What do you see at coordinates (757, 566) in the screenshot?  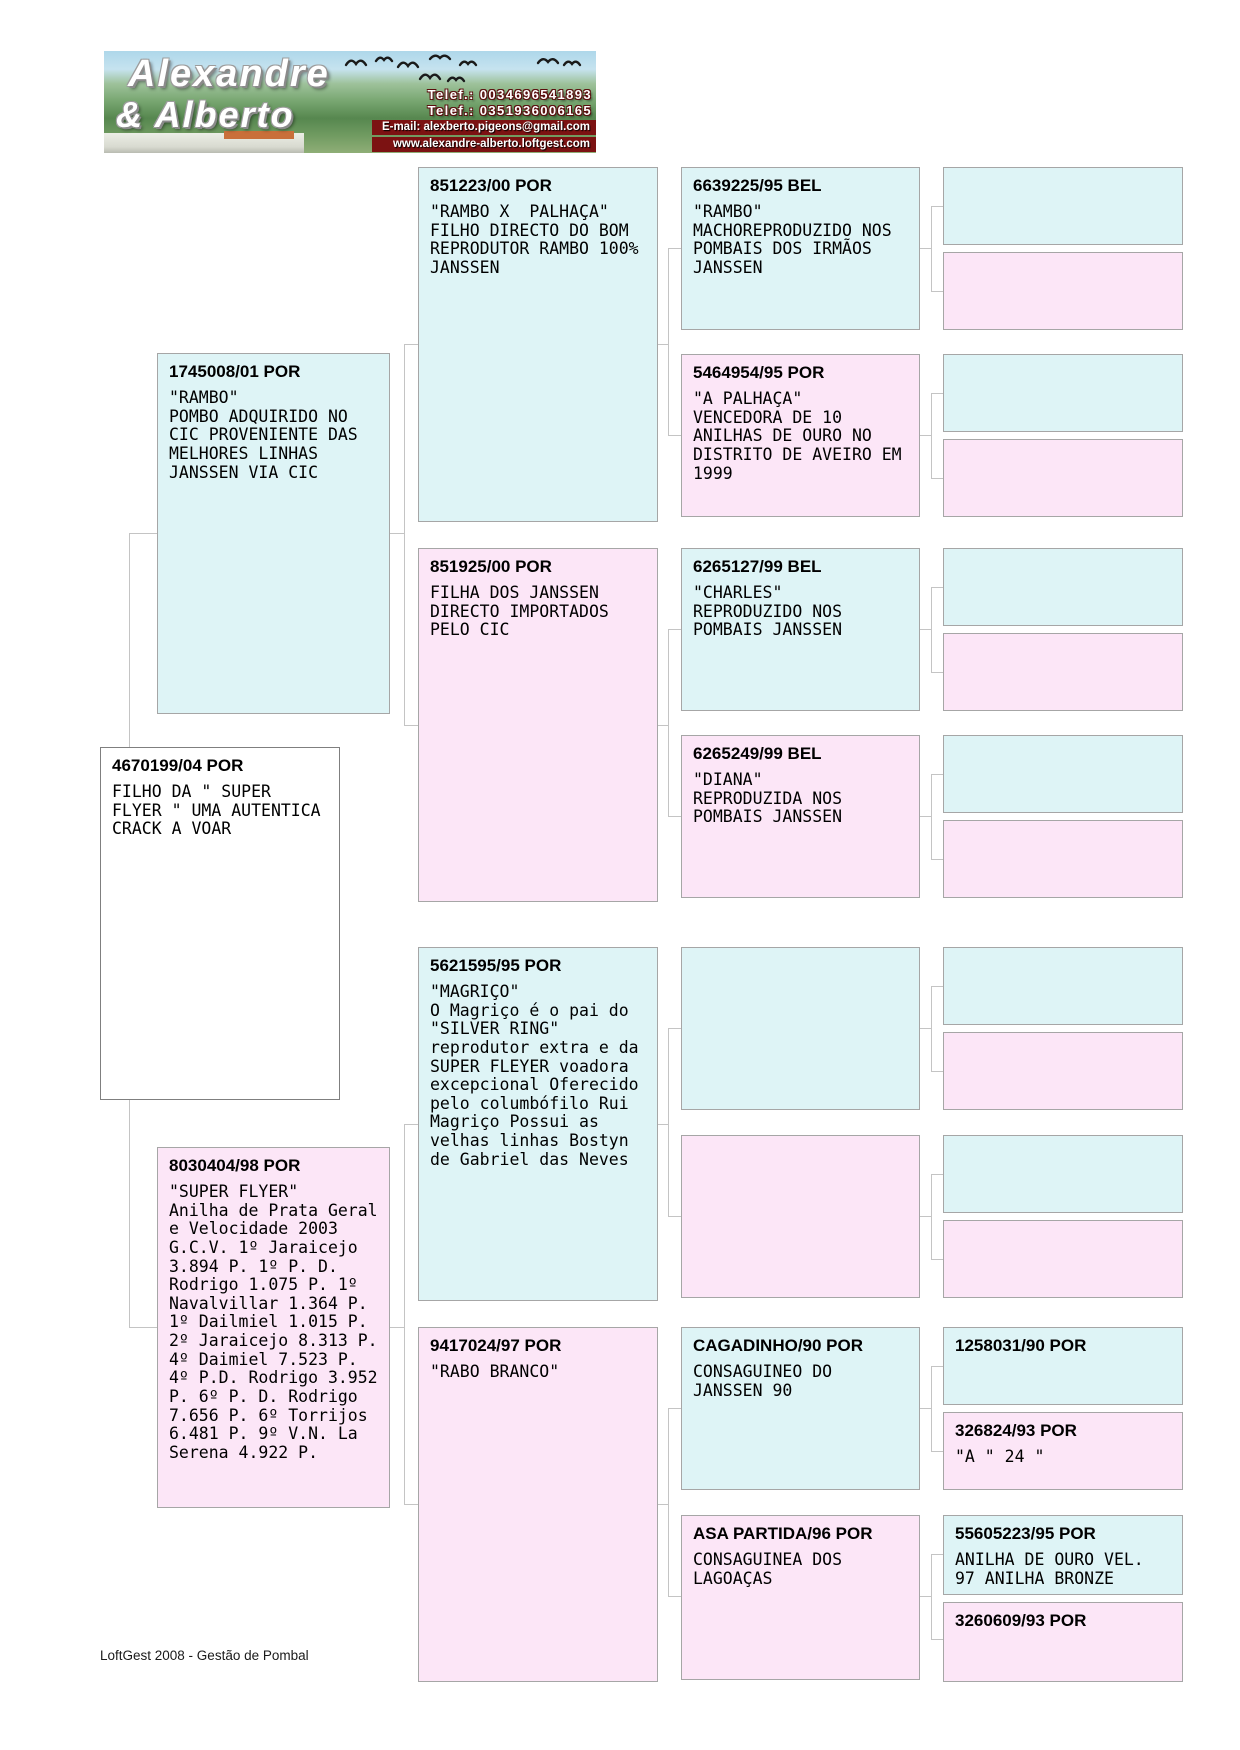 I see `ring-number: 6265127/99 BEL` at bounding box center [757, 566].